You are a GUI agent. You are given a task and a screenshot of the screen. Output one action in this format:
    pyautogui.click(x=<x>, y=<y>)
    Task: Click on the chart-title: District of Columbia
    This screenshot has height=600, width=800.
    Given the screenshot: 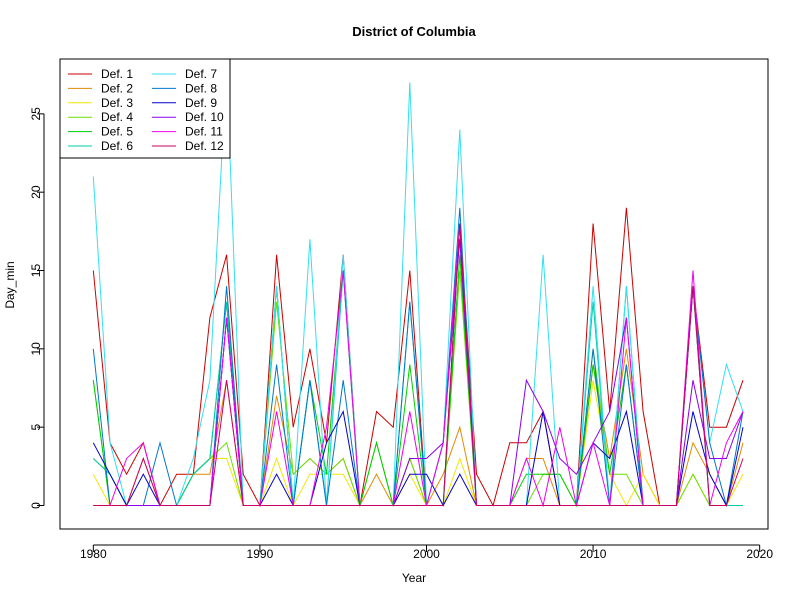 What is the action you would take?
    pyautogui.click(x=414, y=31)
    